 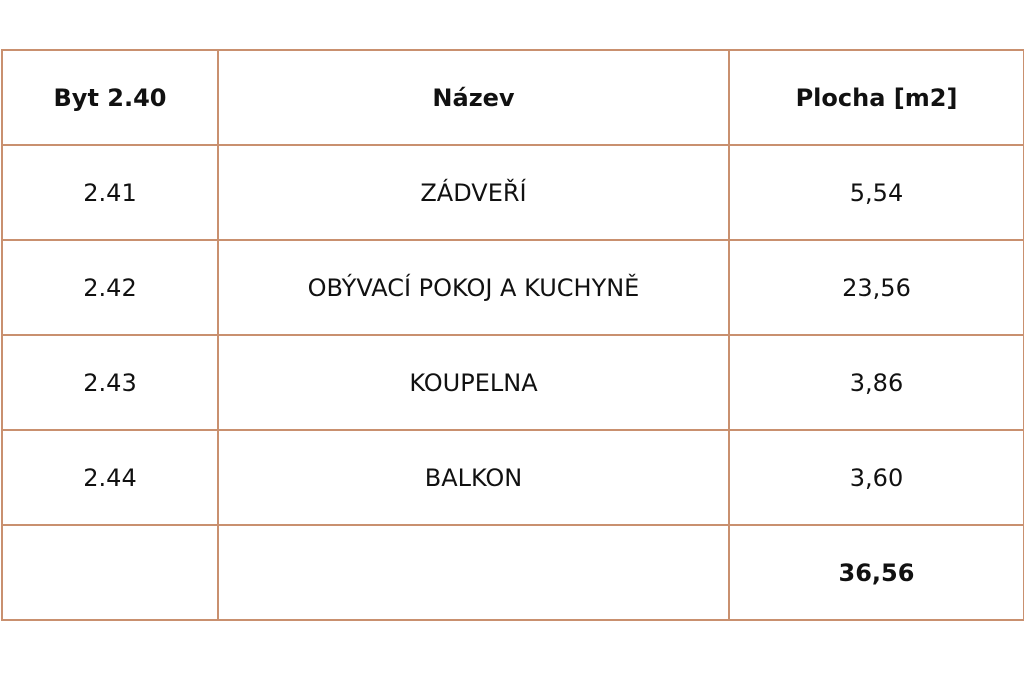 What do you see at coordinates (473, 477) in the screenshot?
I see `room-name: BALKON` at bounding box center [473, 477].